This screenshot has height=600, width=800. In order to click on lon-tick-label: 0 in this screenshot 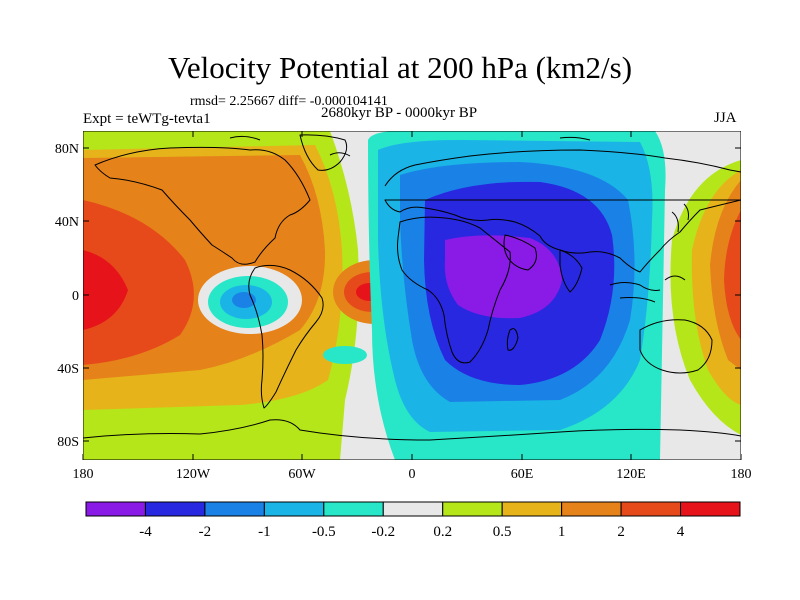, I will do `click(412, 474)`.